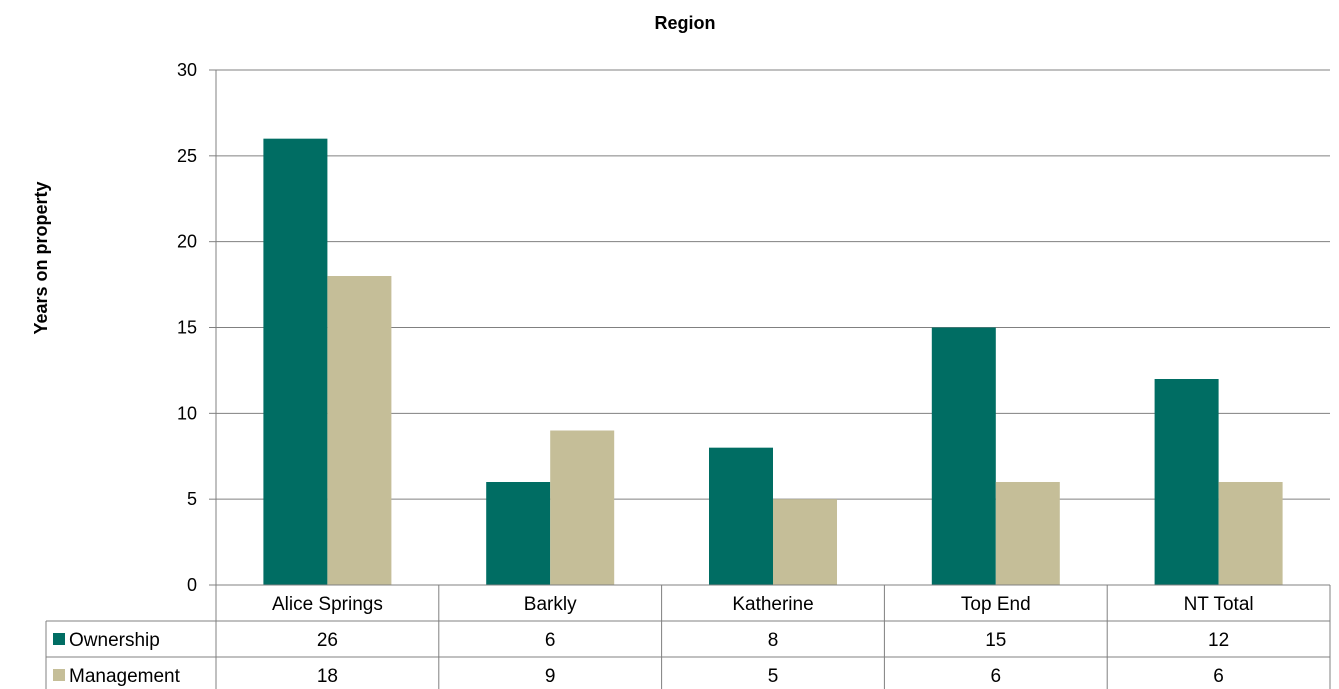  I want to click on bar-ownership-barkly, so click(518, 533).